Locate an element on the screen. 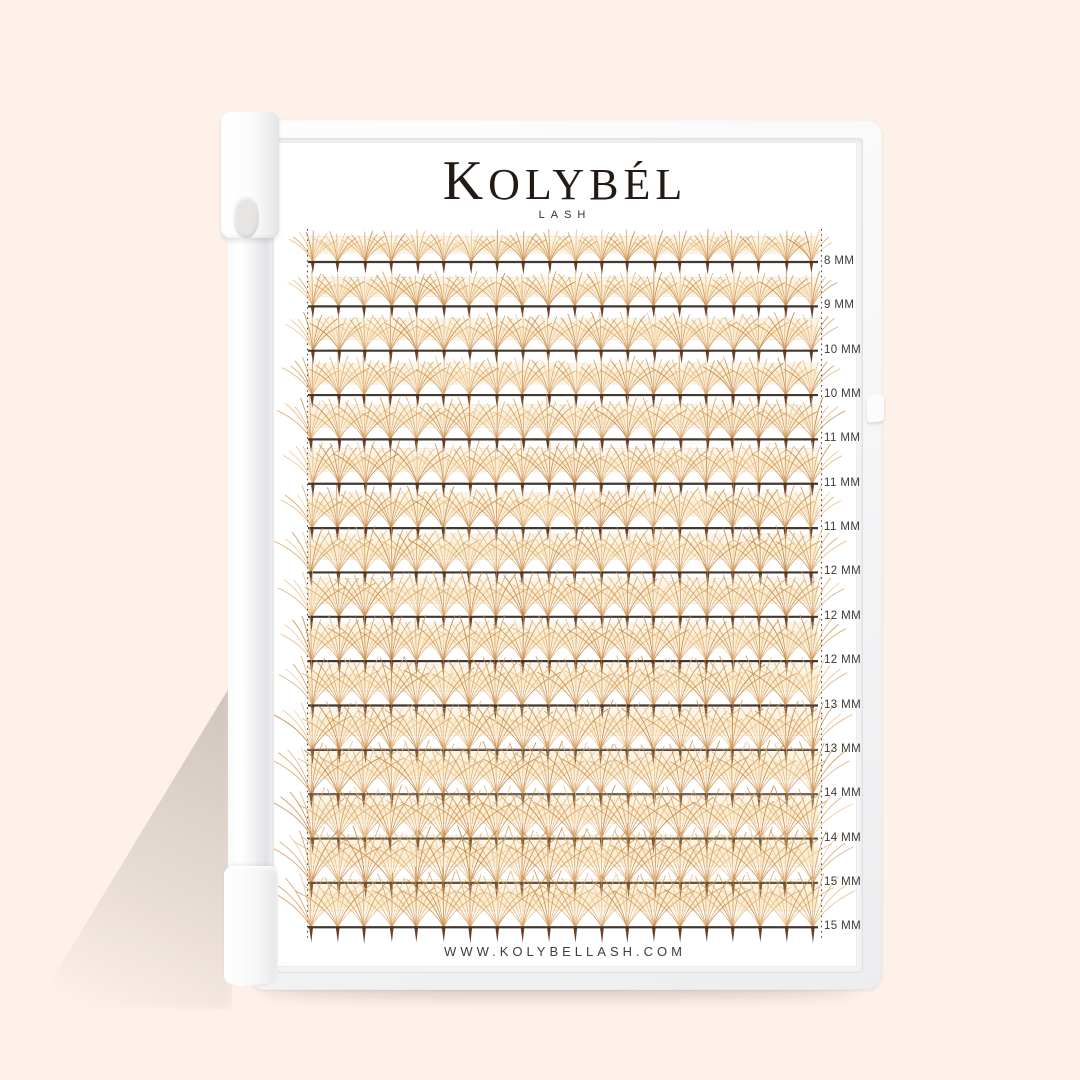  row-label: 8 MM is located at coordinates (839, 261).